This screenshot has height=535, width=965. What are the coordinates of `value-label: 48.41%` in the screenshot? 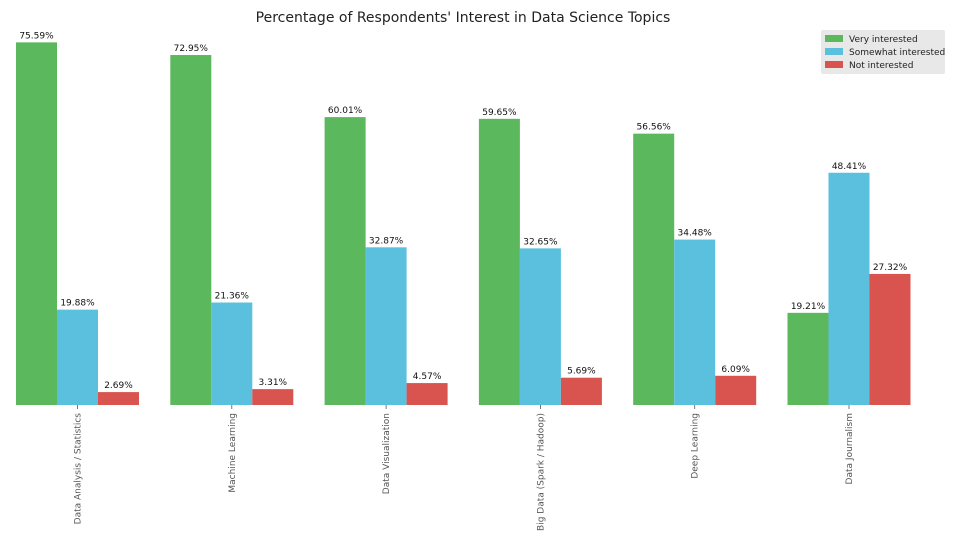 It's located at (849, 167).